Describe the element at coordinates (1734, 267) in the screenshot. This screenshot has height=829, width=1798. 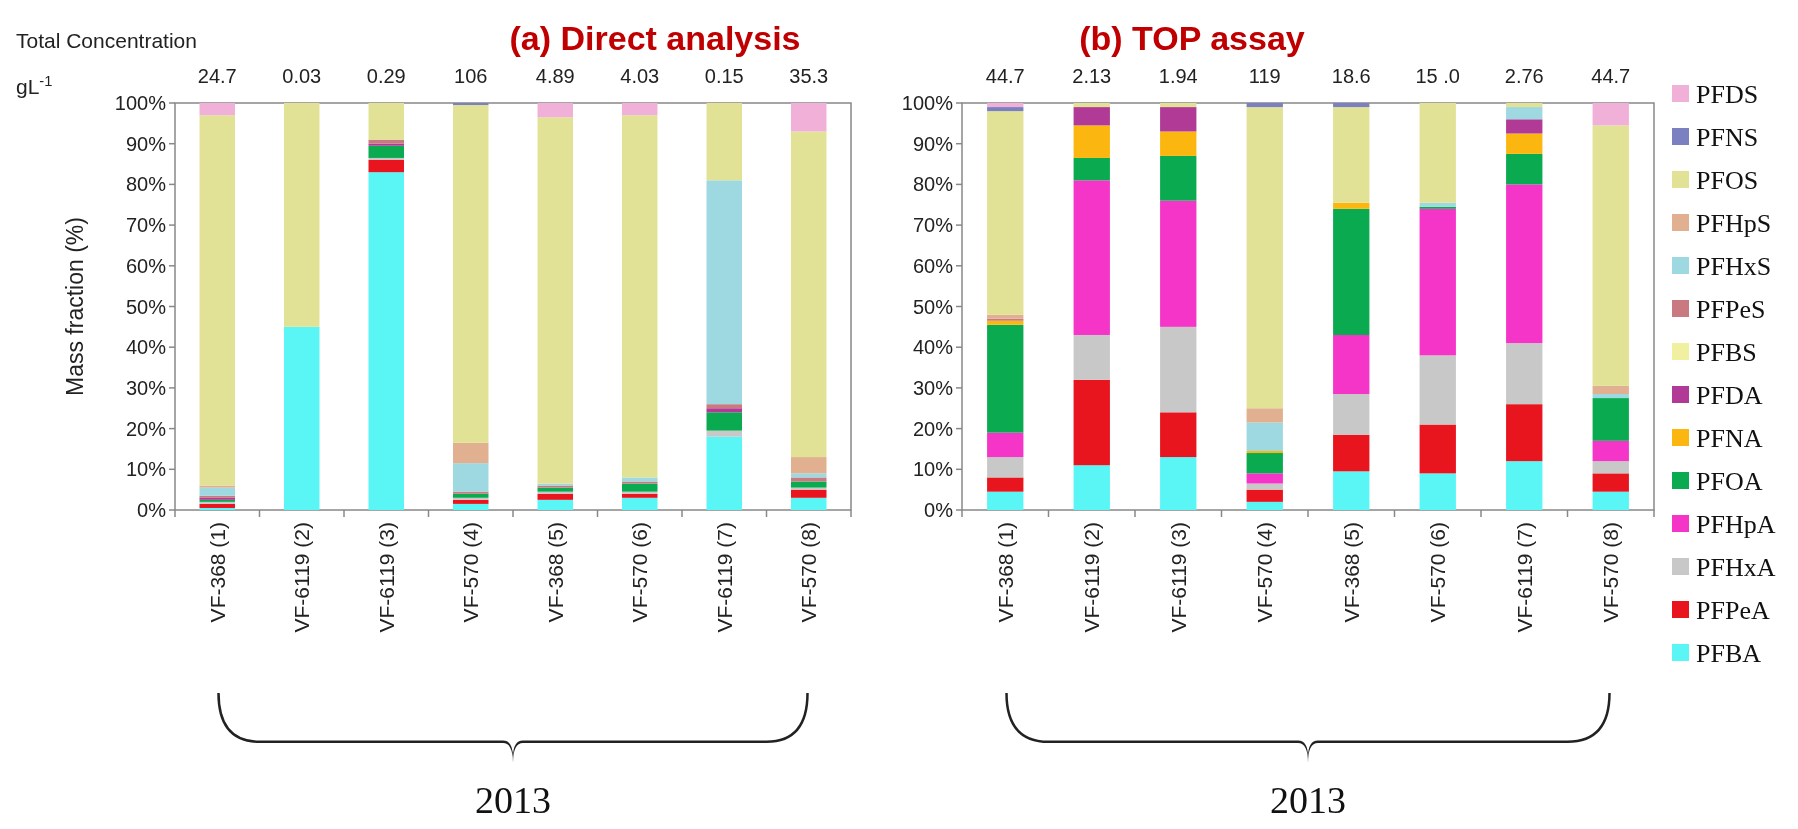
I see `legend-label: PFHxS` at that location.